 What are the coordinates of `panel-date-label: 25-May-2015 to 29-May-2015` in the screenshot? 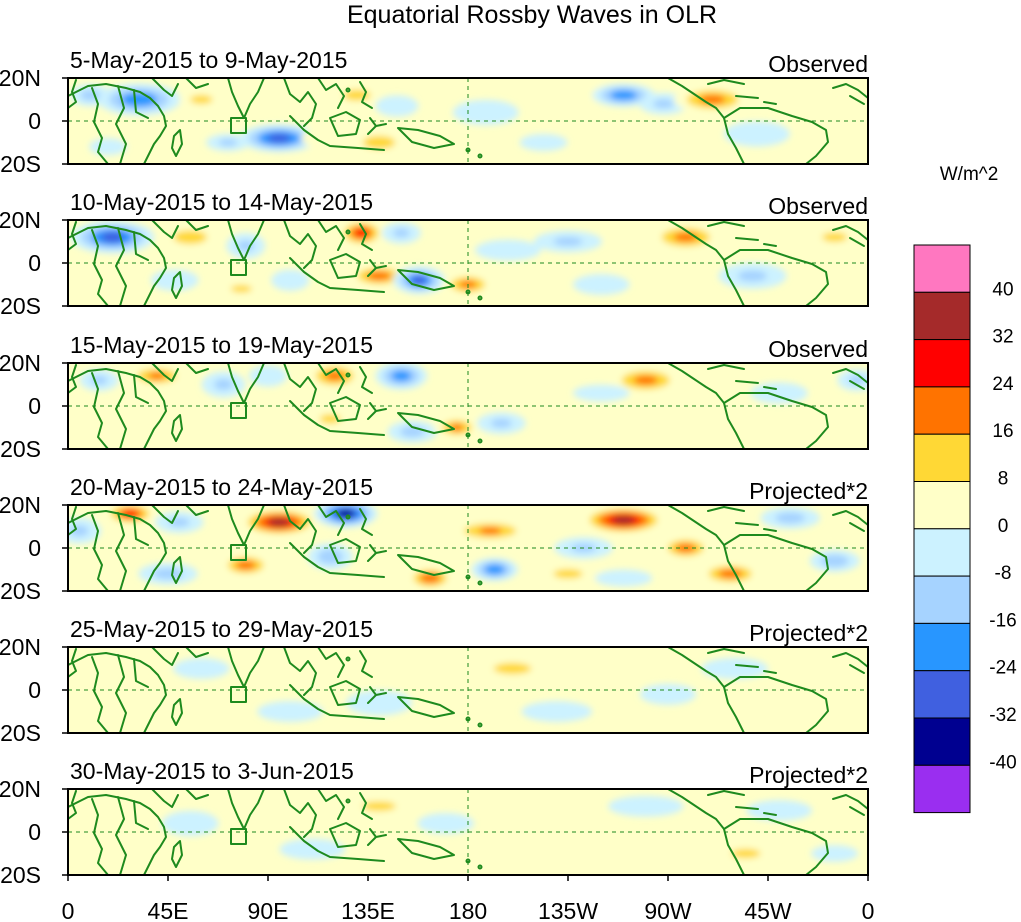 It's located at (221, 629).